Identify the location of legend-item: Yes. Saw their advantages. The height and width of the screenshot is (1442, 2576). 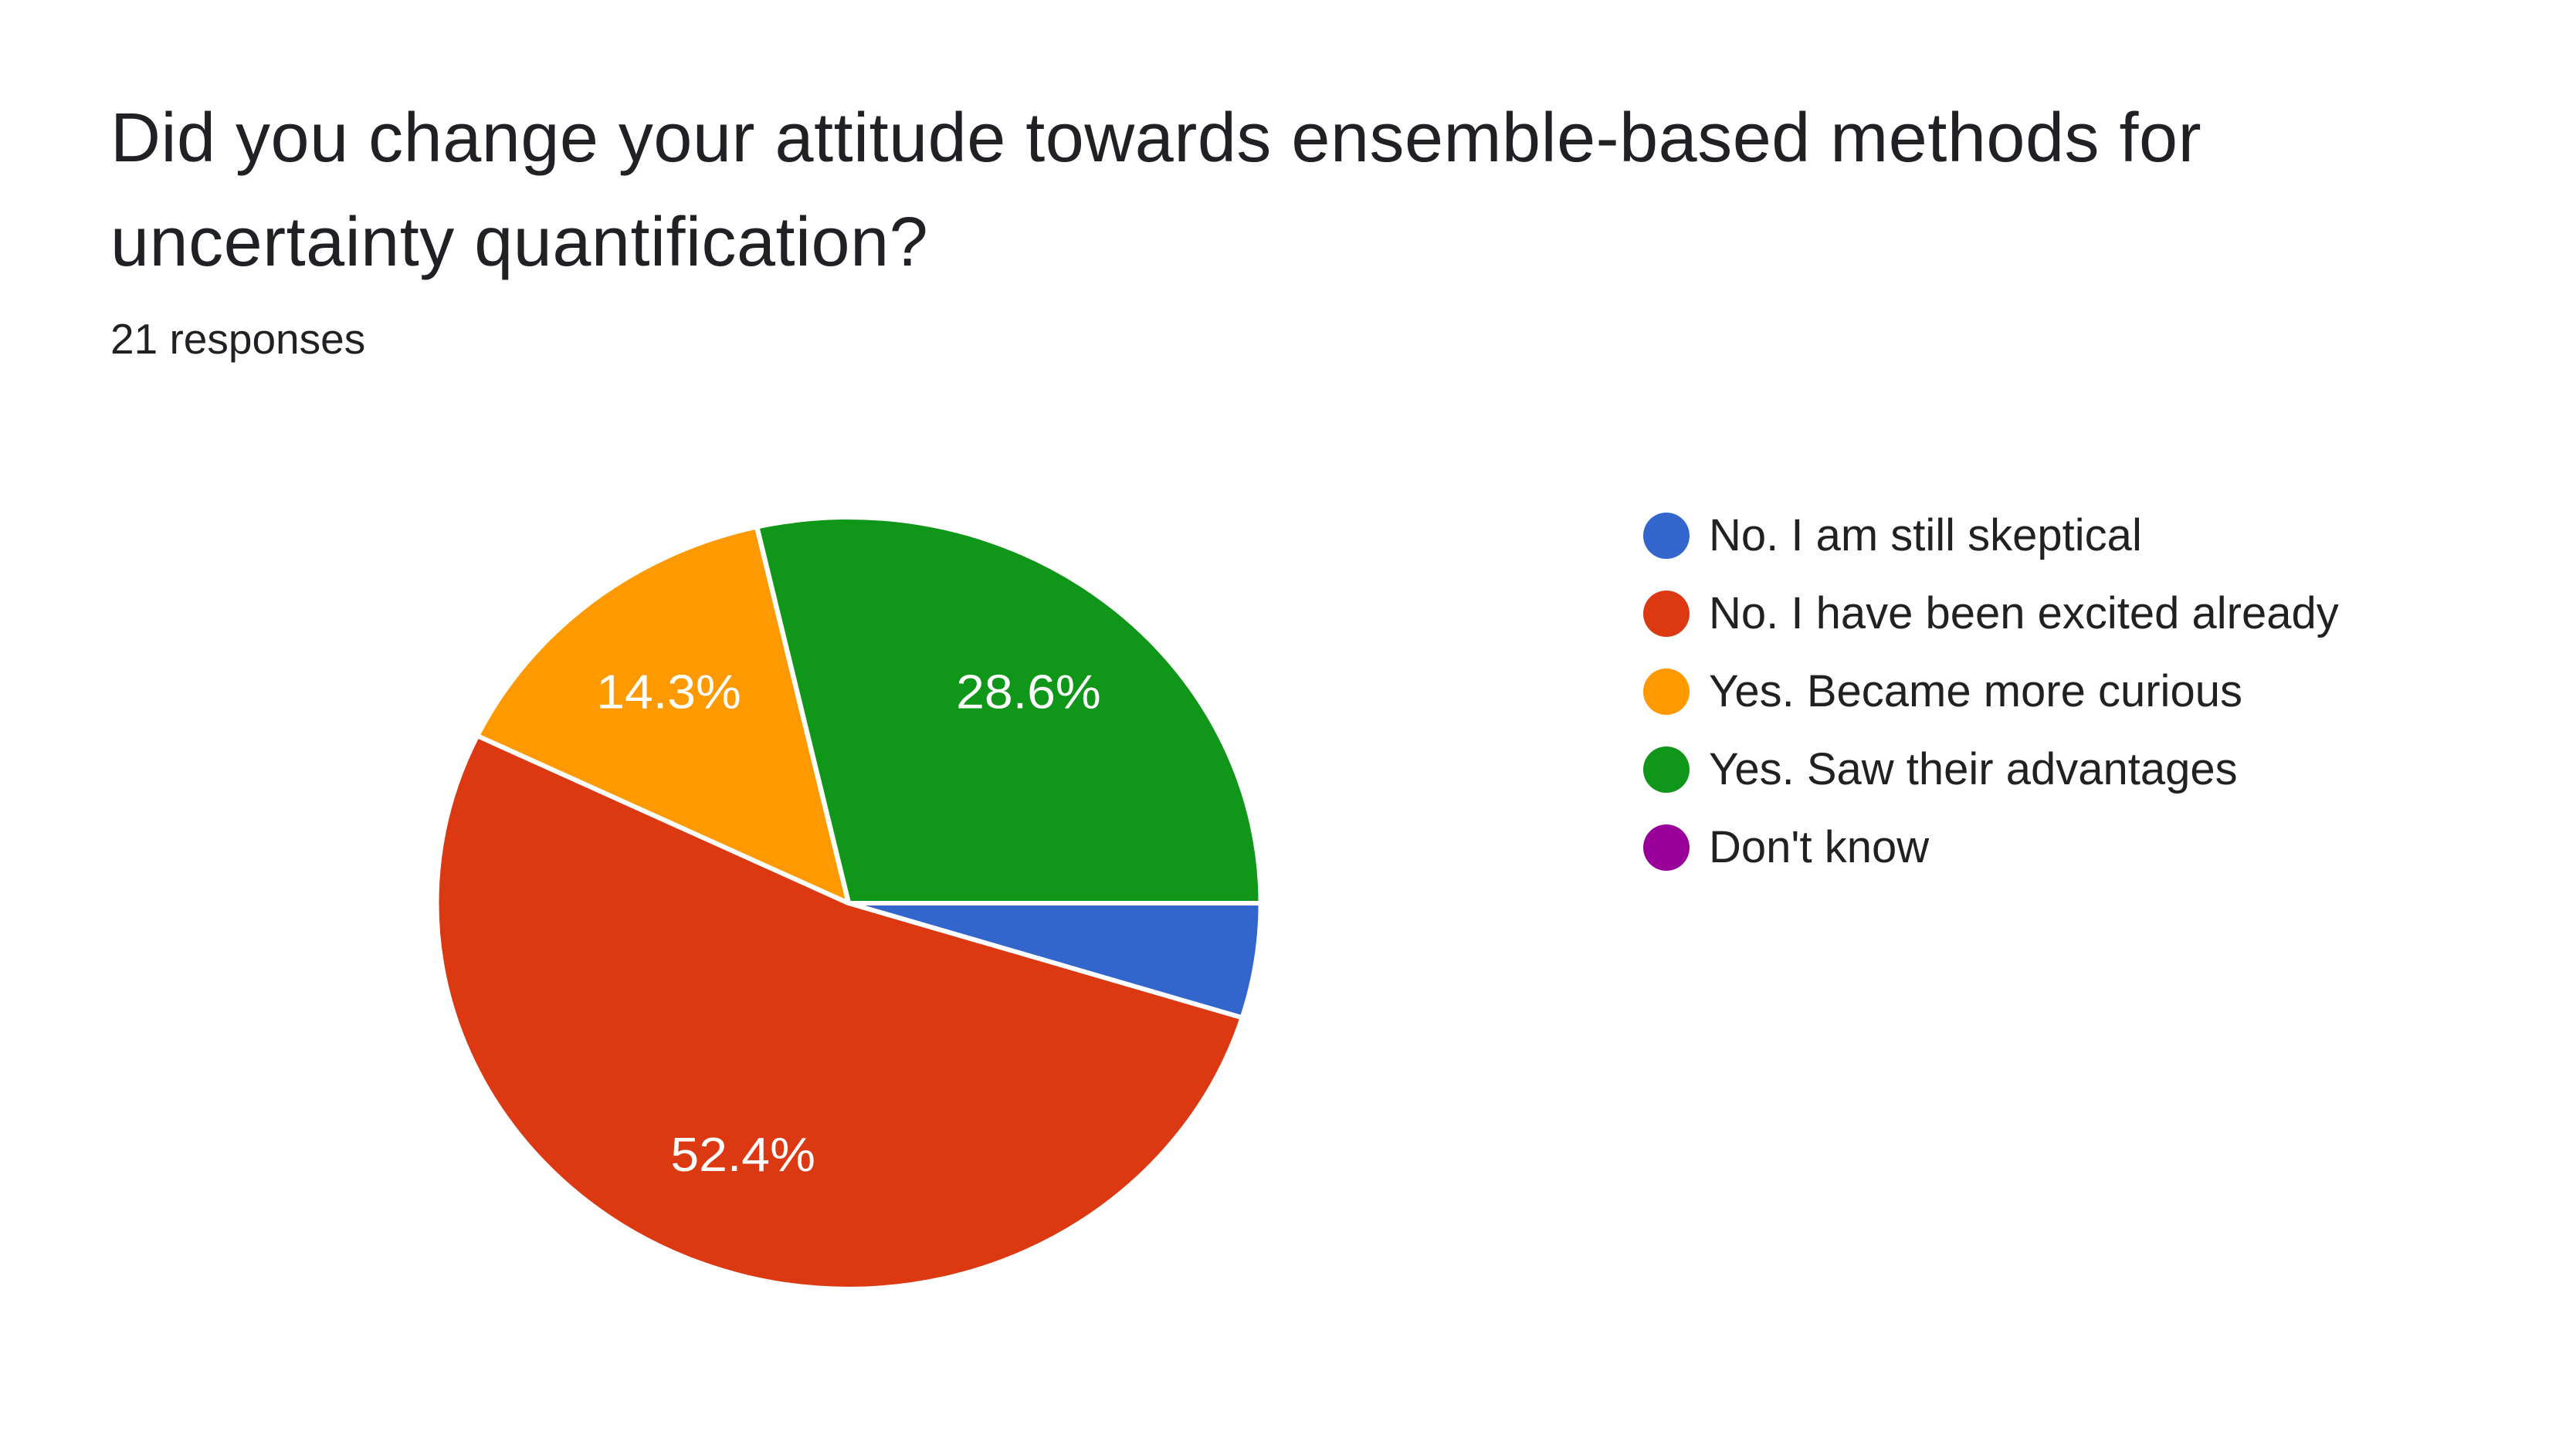
(1991, 769).